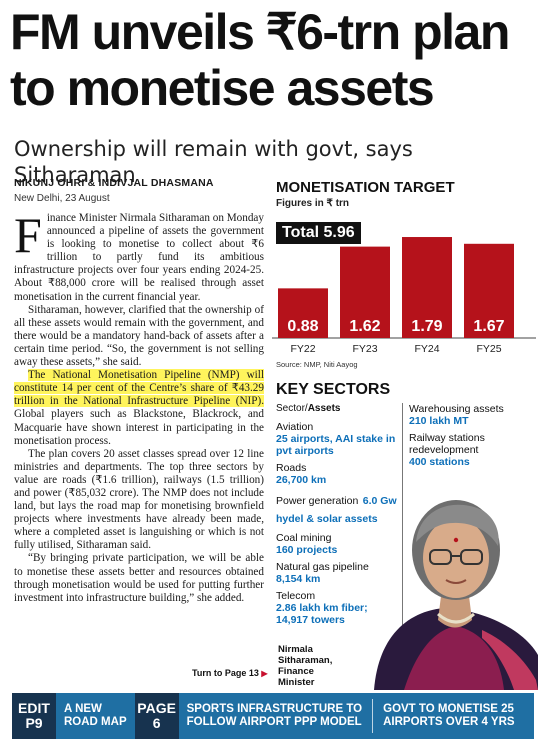 Image resolution: width=538 pixels, height=743 pixels. I want to click on bar-value-label: 1.79, so click(426, 326).